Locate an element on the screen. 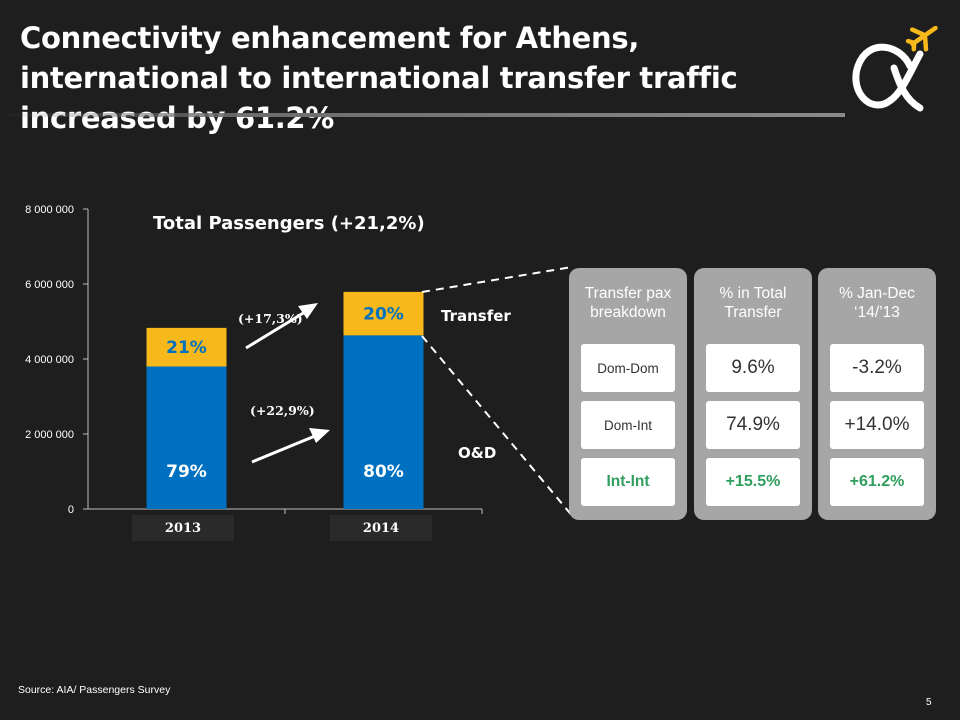  title-divider is located at coordinates (422, 115).